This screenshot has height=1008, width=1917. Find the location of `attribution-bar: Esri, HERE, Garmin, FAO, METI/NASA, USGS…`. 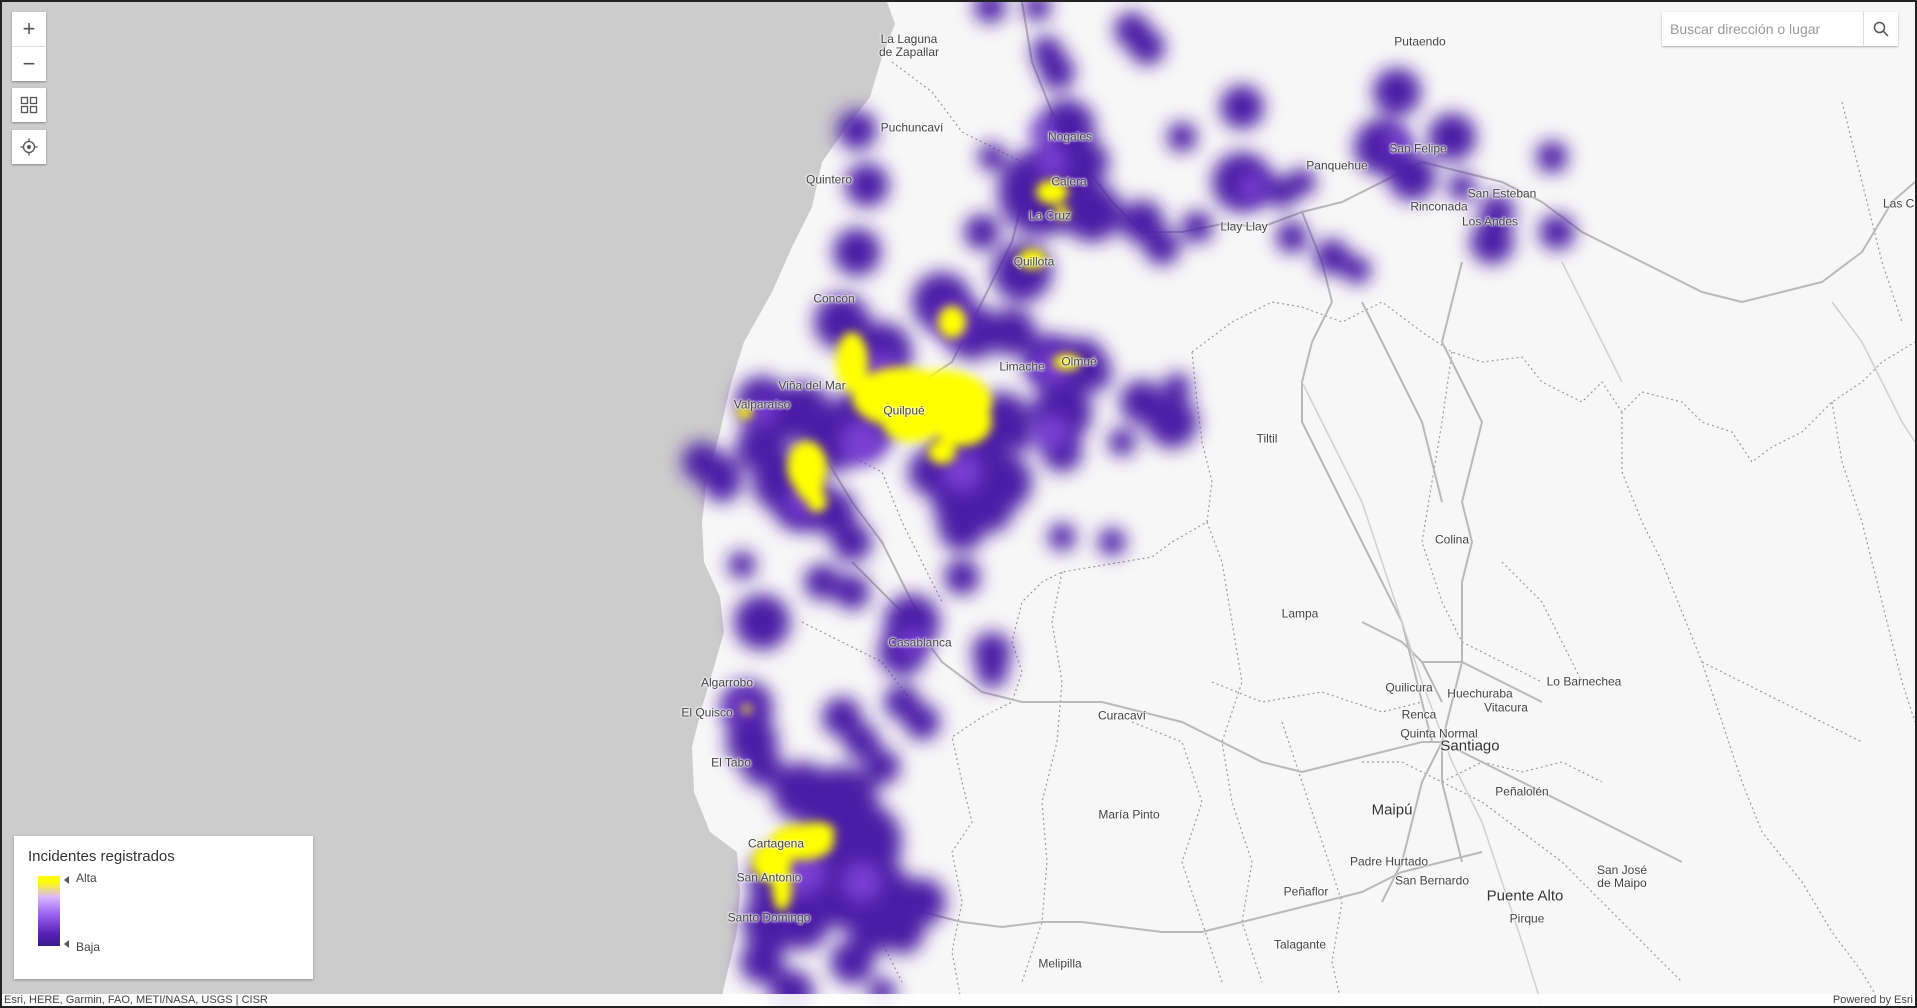

attribution-bar: Esri, HERE, Garmin, FAO, METI/NASA, USGS… is located at coordinates (958, 1000).